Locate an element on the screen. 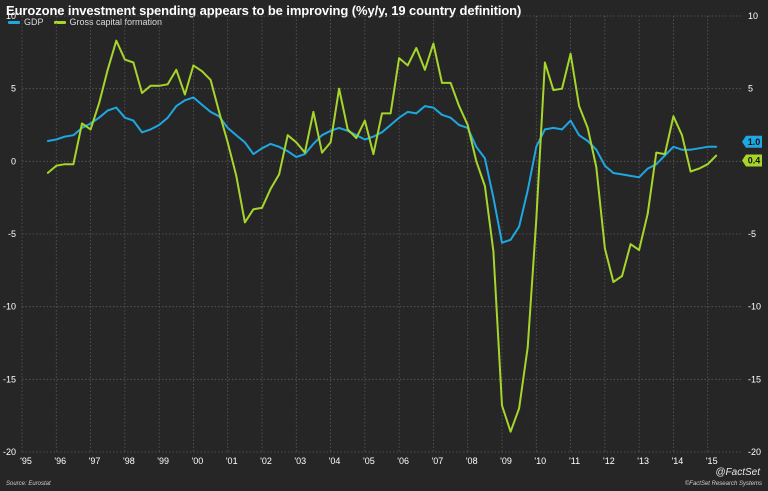 The image size is (768, 491). y-tick-label-right: -5 is located at coordinates (752, 234).